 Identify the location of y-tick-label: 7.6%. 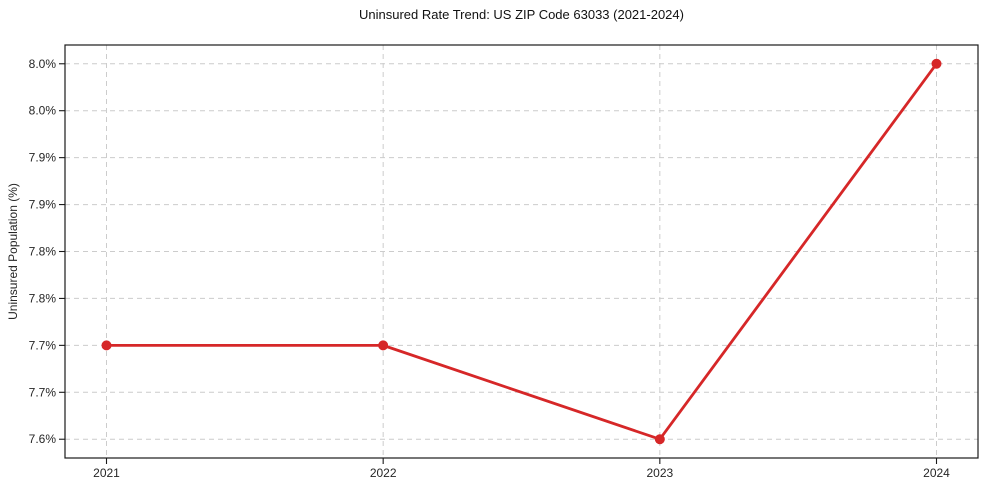
(43, 439).